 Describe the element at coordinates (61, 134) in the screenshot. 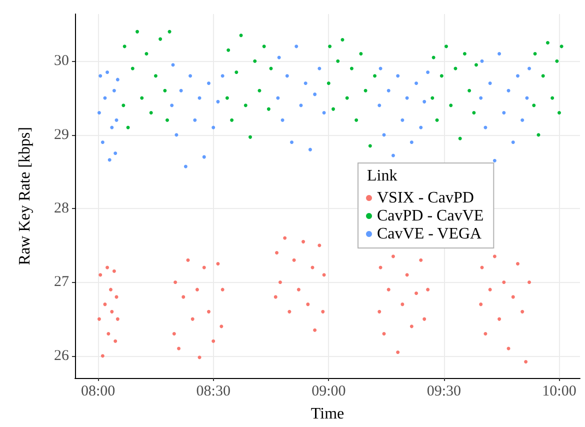

I see `y-tick-label: 29` at that location.